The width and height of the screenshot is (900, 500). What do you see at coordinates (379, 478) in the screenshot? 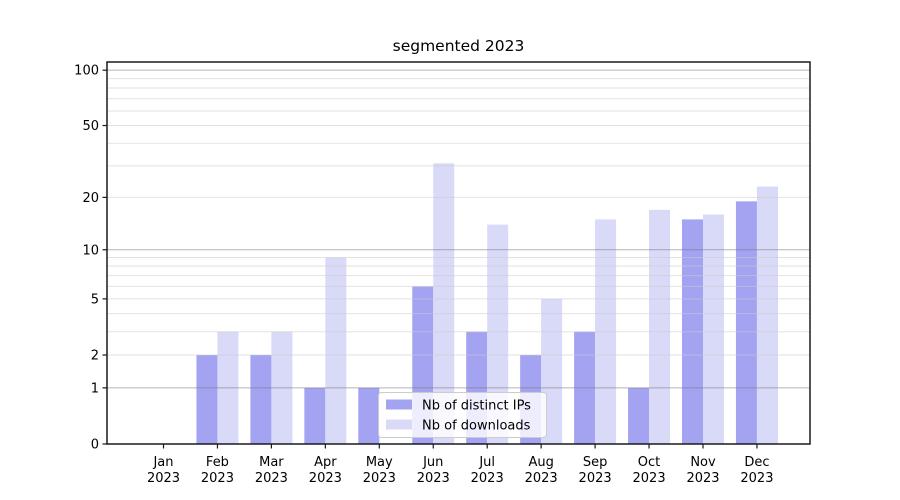
I see `x-tick-label-year-may: 2023` at bounding box center [379, 478].